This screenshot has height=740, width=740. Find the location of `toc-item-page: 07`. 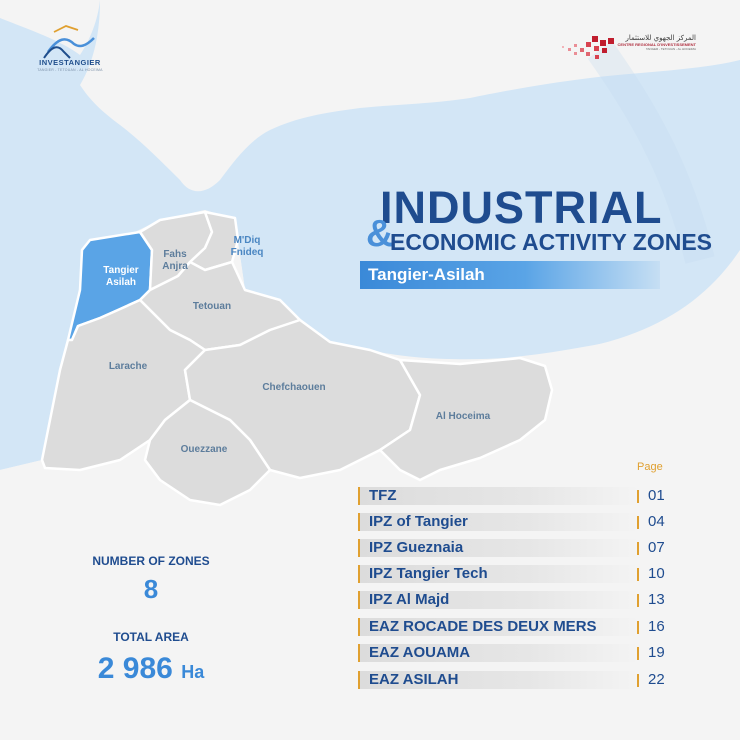

toc-item-page: 07 is located at coordinates (656, 547).